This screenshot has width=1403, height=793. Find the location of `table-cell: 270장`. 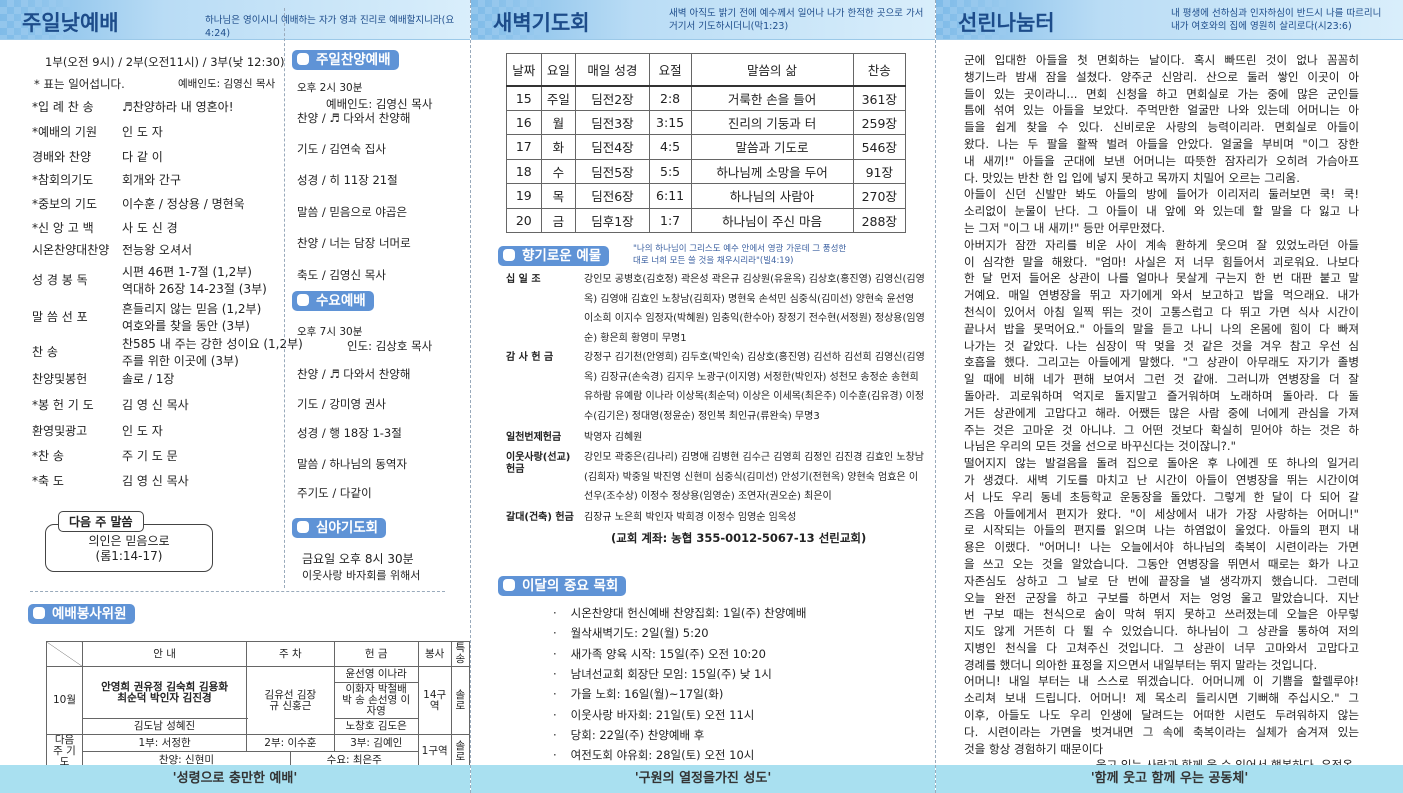

table-cell: 270장 is located at coordinates (879, 196).